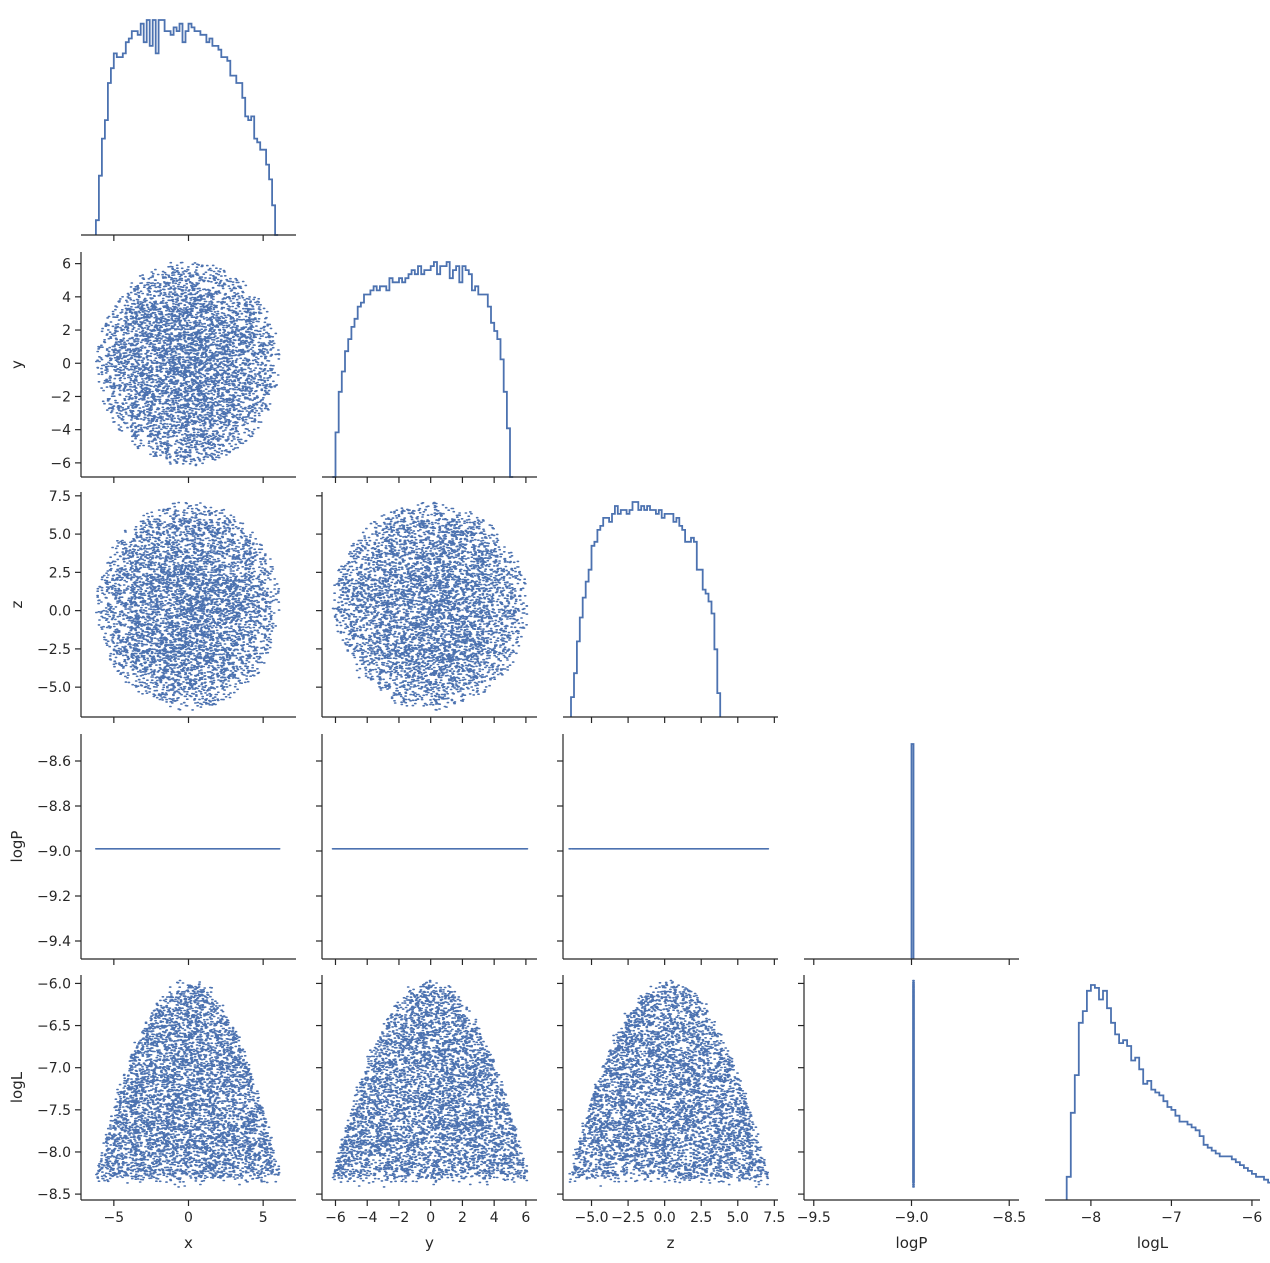 The image size is (1270, 1263). What do you see at coordinates (1171, 1218) in the screenshot?
I see `x-tick-label: −7` at bounding box center [1171, 1218].